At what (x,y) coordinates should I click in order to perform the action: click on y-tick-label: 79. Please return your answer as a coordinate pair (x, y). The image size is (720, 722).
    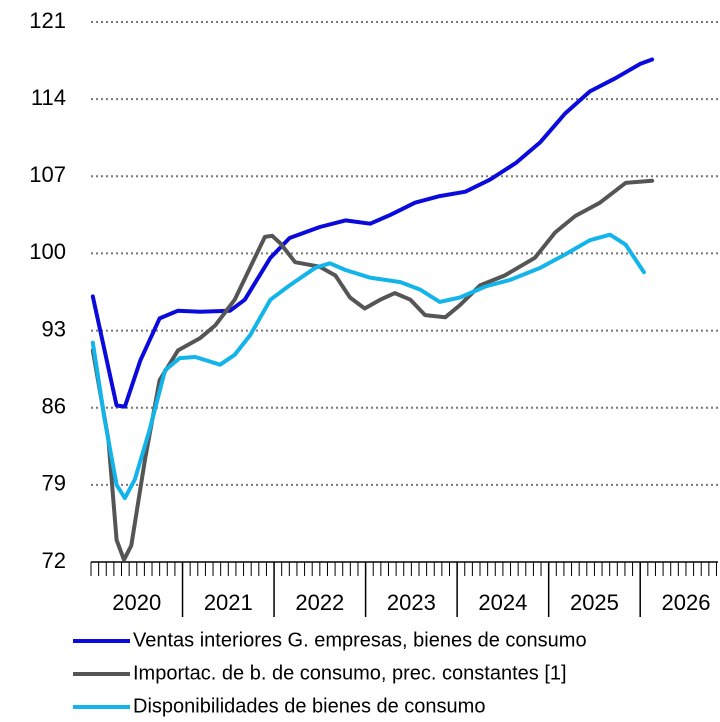
    Looking at the image, I should click on (54, 483).